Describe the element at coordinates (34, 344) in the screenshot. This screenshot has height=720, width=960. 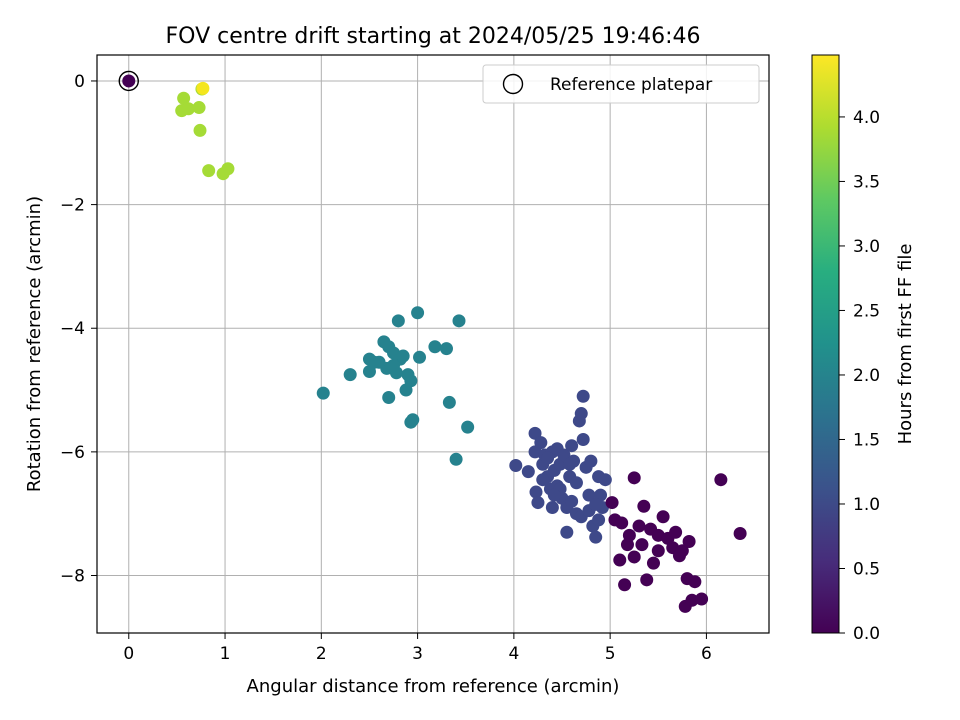
I see `y-axis-label: Rotation from reference (arcmin)` at that location.